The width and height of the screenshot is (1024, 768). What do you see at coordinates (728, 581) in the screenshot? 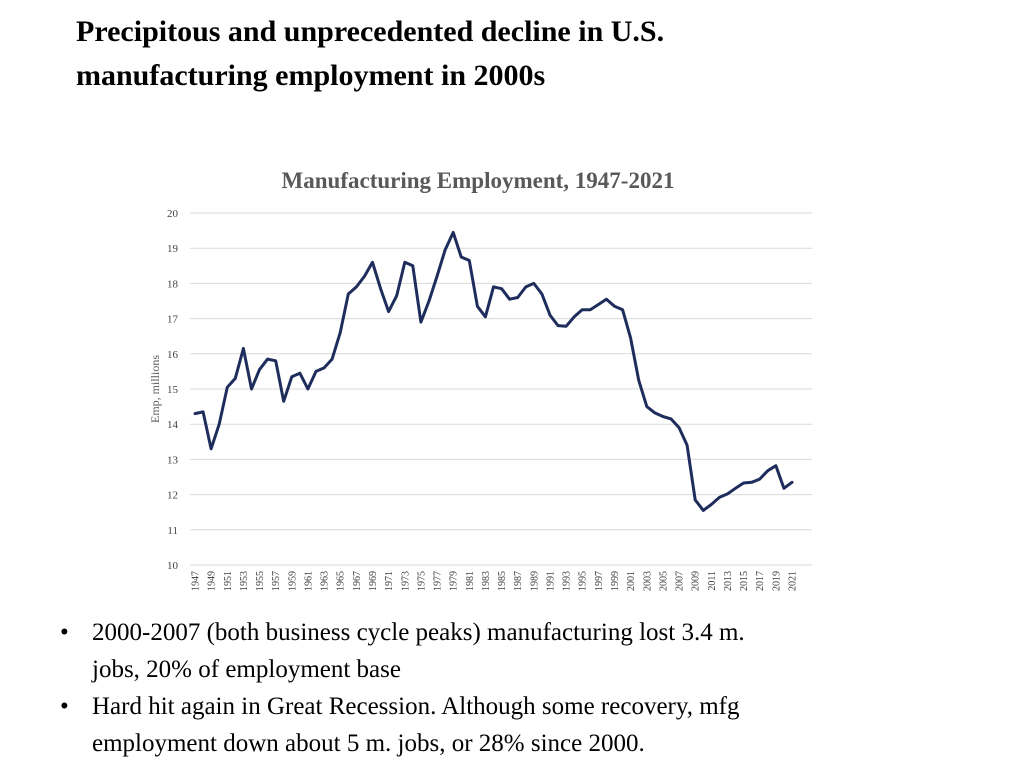
I see `x-tick-label: 2013` at bounding box center [728, 581].